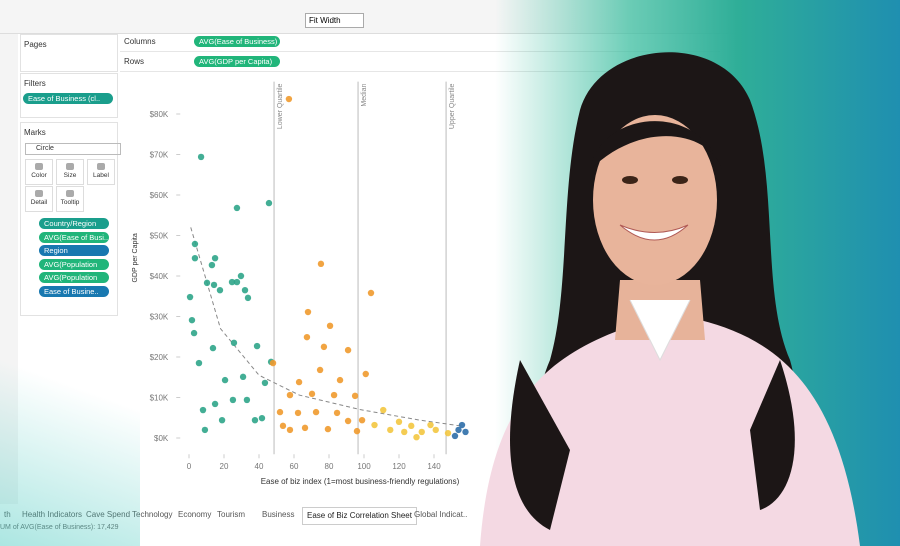  What do you see at coordinates (189, 466) in the screenshot?
I see `x-tick-label: 0` at bounding box center [189, 466].